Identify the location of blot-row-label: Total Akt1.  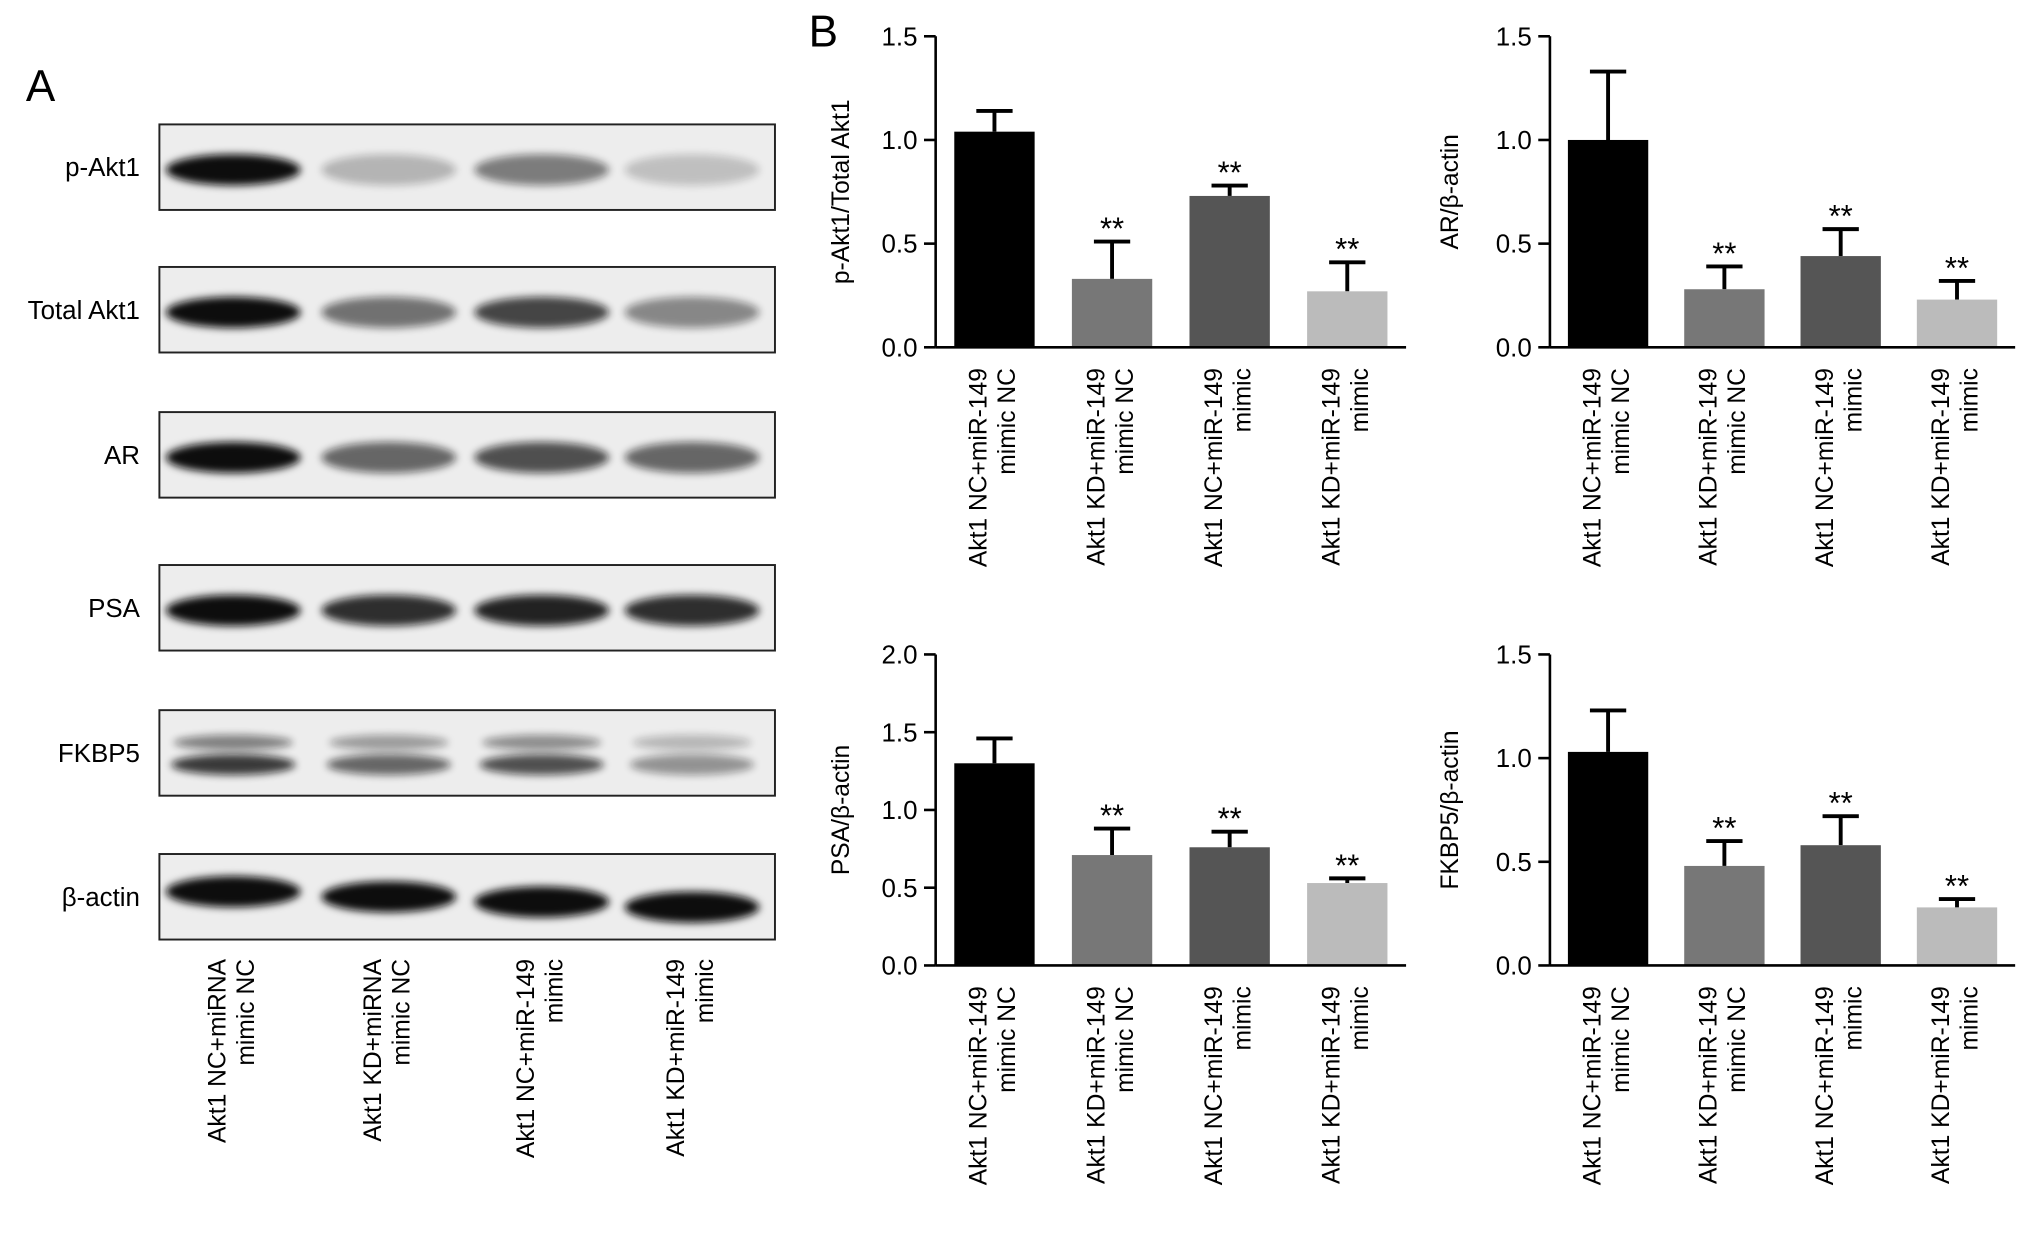
(84, 311).